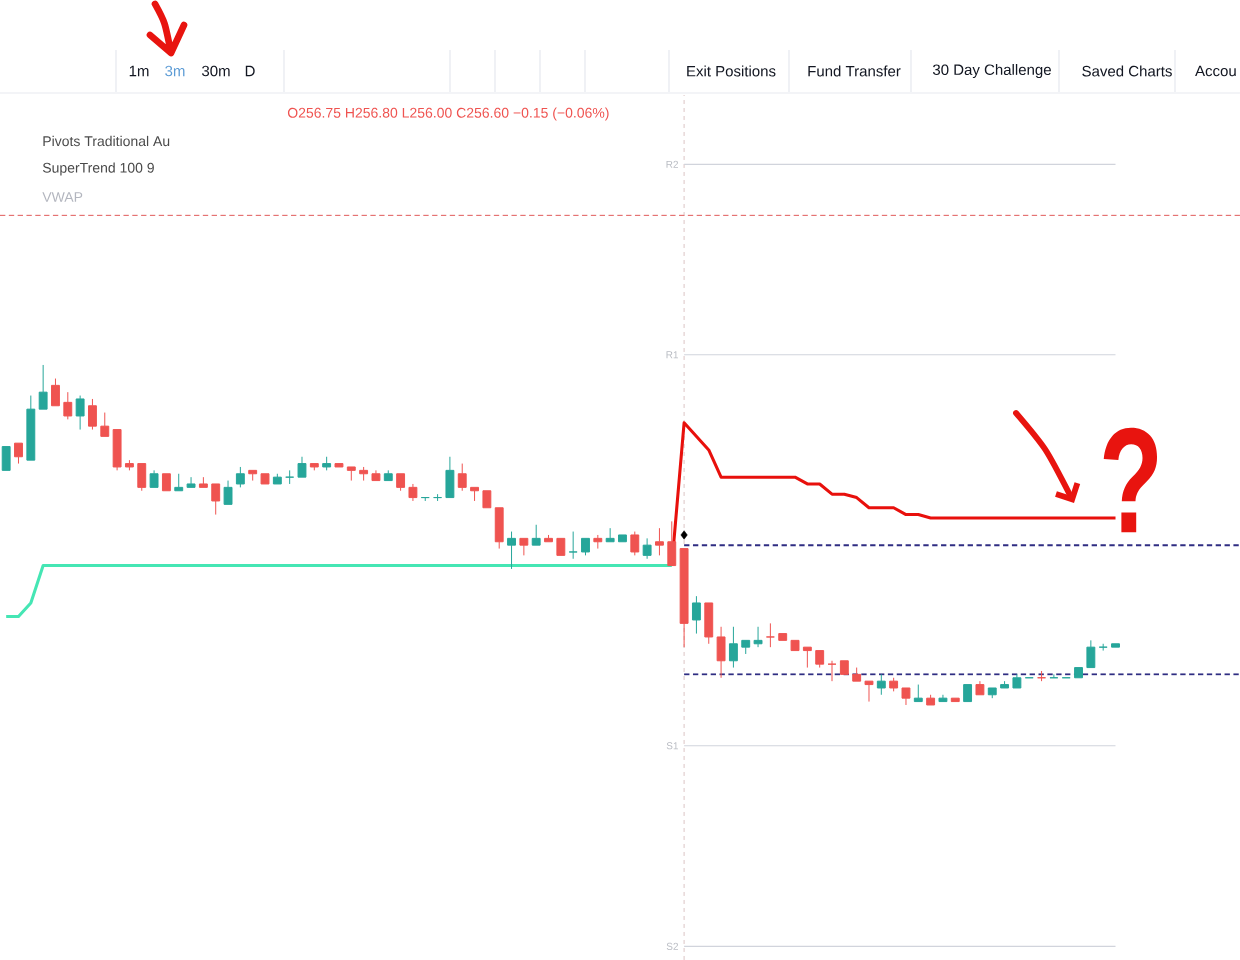  Describe the element at coordinates (672, 946) in the screenshot. I see `ref-line-label: S2` at that location.